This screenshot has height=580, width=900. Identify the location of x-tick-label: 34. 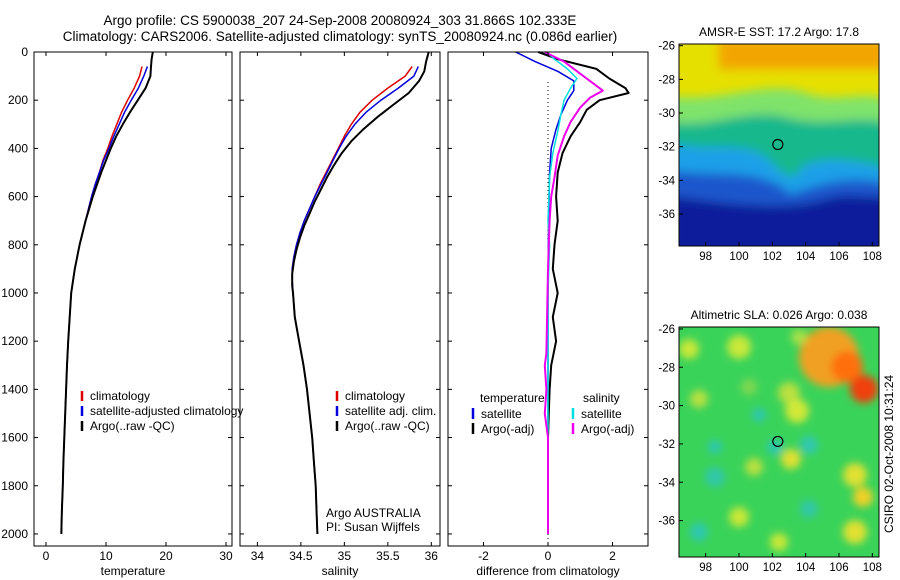
(258, 556).